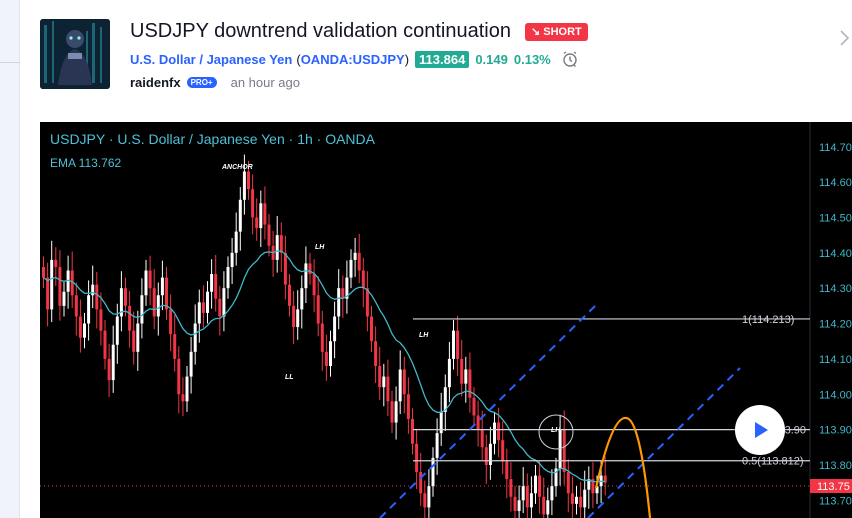 The width and height of the screenshot is (852, 518). Describe the element at coordinates (835, 148) in the screenshot. I see `price-axis-tick: 114.70` at that location.